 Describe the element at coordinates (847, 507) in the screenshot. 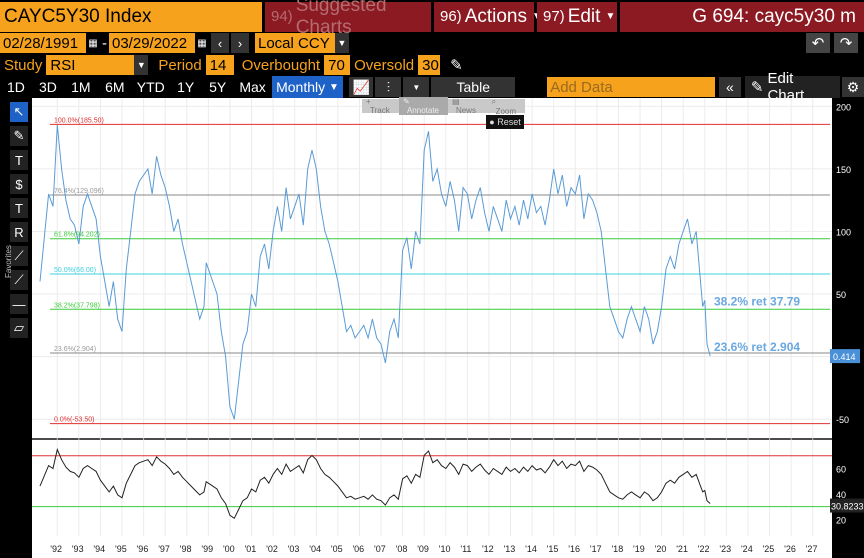

I see `rsi-last-value-label: 30.8233` at that location.